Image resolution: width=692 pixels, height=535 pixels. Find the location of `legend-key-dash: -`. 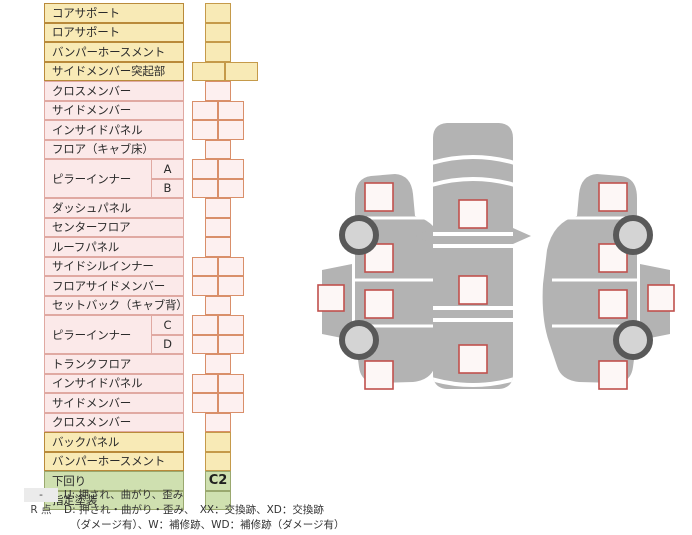

legend-key-dash: - is located at coordinates (41, 495).